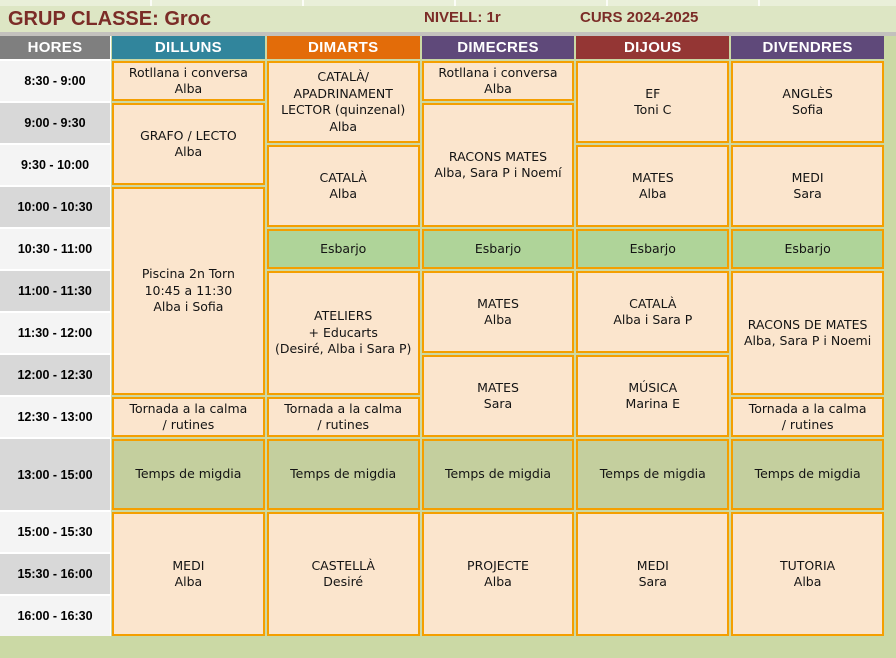  I want to click on cell-dijous-r7: MÚSICA Marina E, so click(653, 396).